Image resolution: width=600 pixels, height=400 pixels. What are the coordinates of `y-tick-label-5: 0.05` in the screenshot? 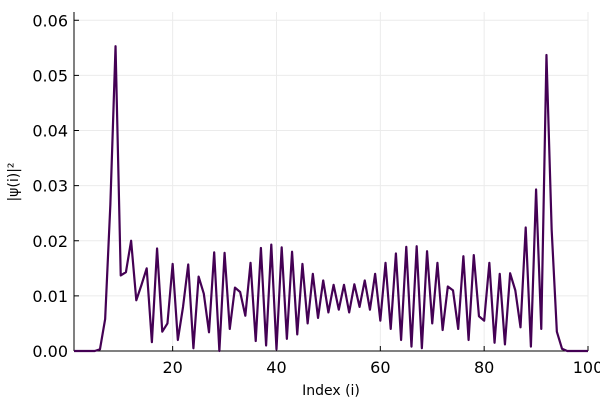 It's located at (50, 75).